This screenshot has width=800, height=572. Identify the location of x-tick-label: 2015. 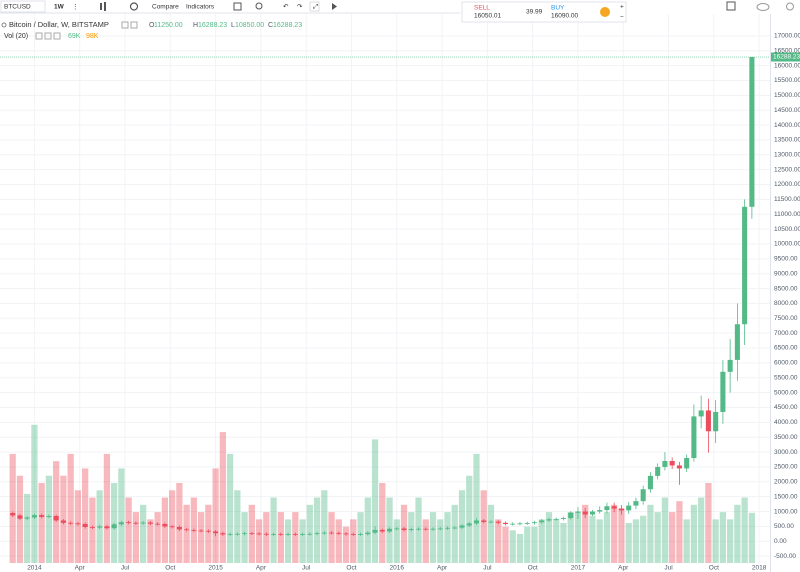
(215, 568).